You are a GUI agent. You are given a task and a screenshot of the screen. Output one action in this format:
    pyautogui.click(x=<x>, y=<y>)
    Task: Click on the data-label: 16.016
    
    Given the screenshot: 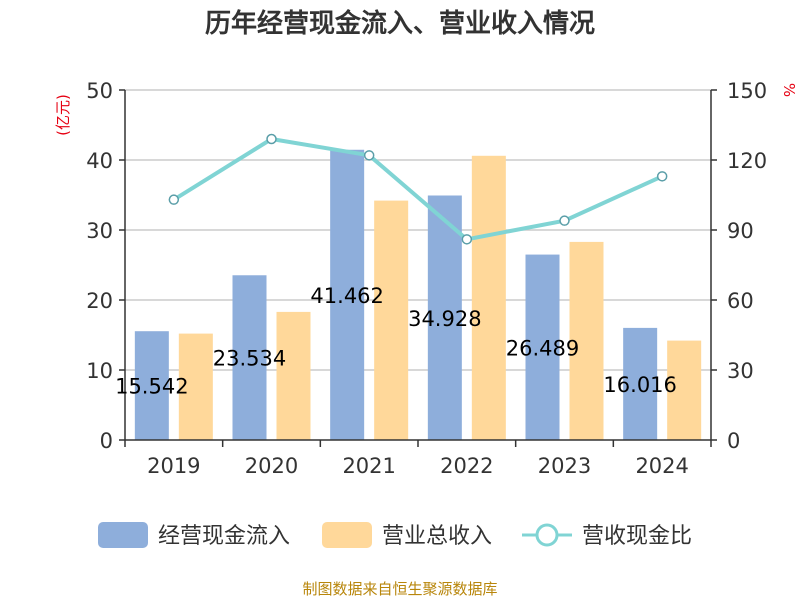 What is the action you would take?
    pyautogui.click(x=639, y=385)
    